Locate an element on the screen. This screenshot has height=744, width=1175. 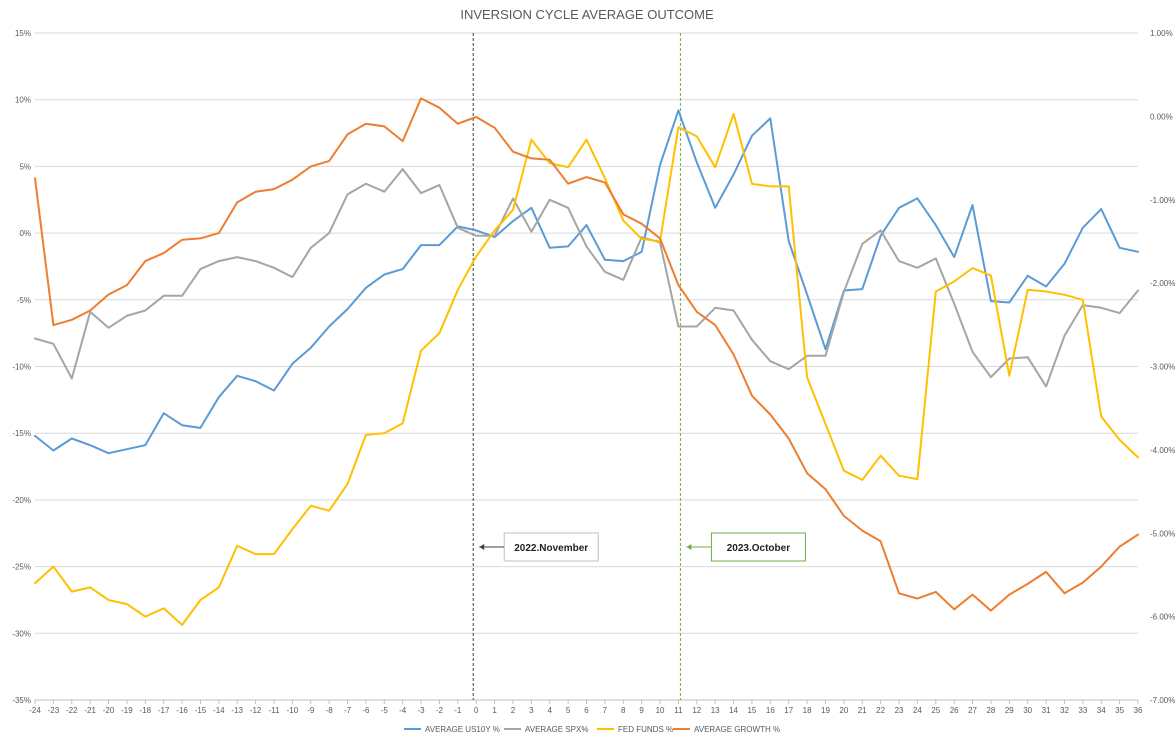
x-axis-tick-label: 33 is located at coordinates (1082, 710).